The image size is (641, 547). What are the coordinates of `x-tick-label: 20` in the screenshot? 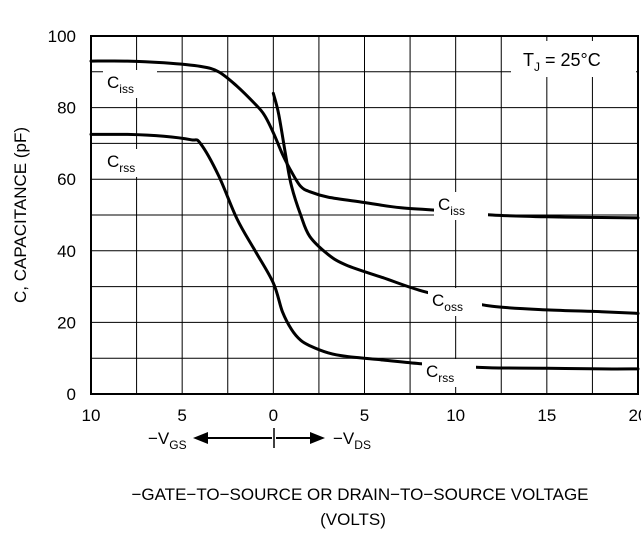 It's located at (635, 415).